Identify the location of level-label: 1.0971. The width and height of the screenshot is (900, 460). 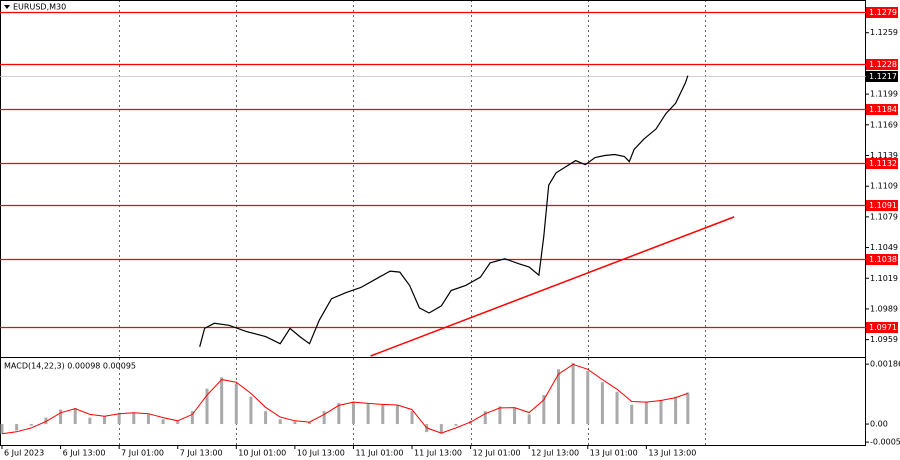
(883, 327).